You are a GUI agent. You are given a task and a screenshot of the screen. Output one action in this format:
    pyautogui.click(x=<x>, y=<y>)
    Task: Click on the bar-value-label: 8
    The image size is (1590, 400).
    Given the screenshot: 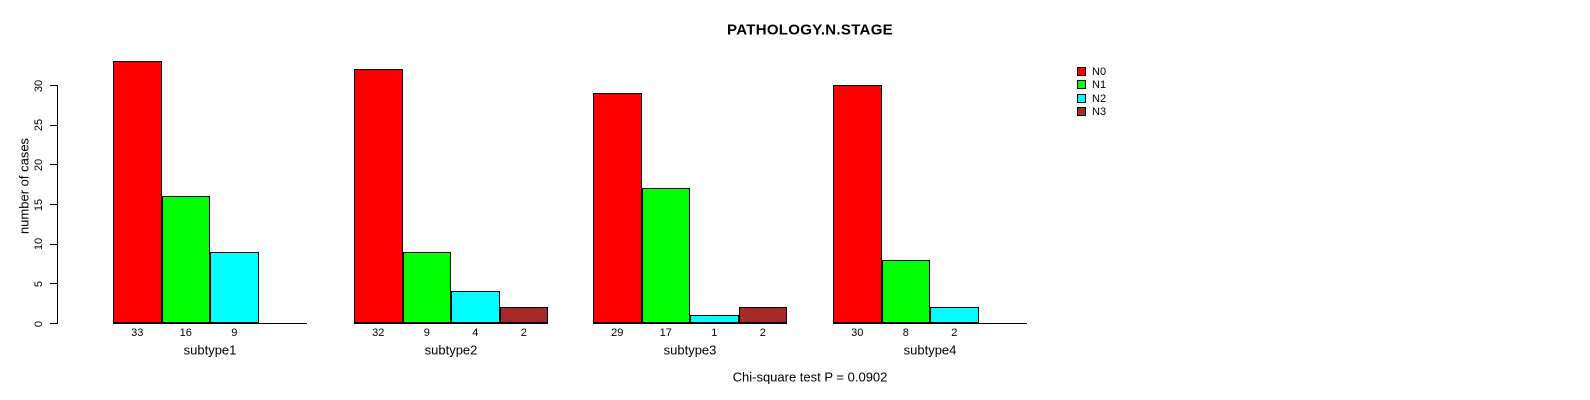 What is the action you would take?
    pyautogui.click(x=905, y=333)
    